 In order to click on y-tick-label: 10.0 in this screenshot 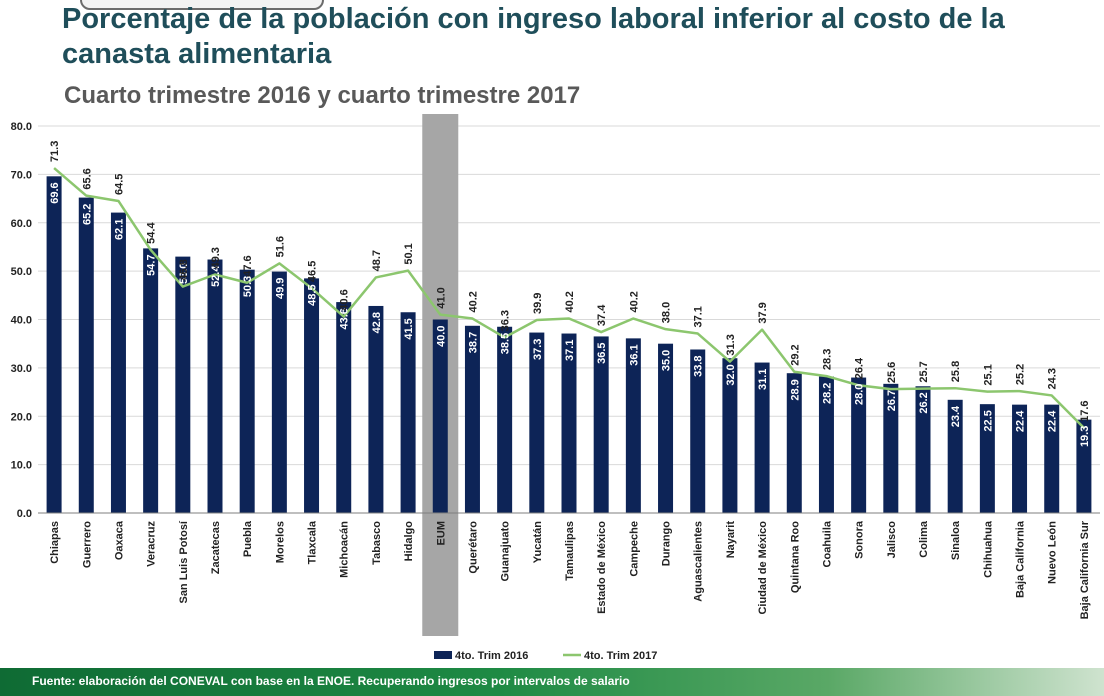, I will do `click(21, 466)`.